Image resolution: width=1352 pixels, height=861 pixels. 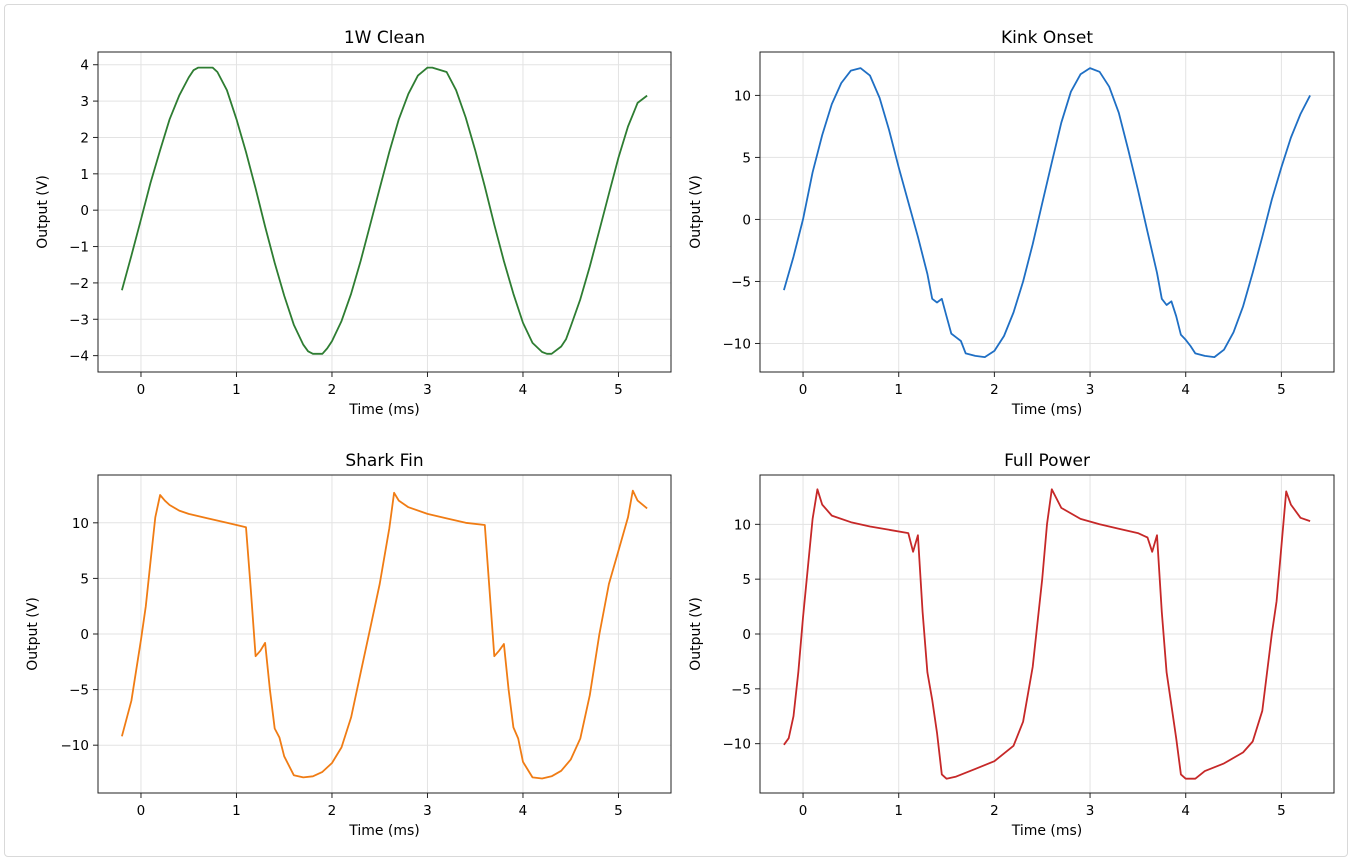 I want to click on chart-title: Shark Fin, so click(x=384, y=461).